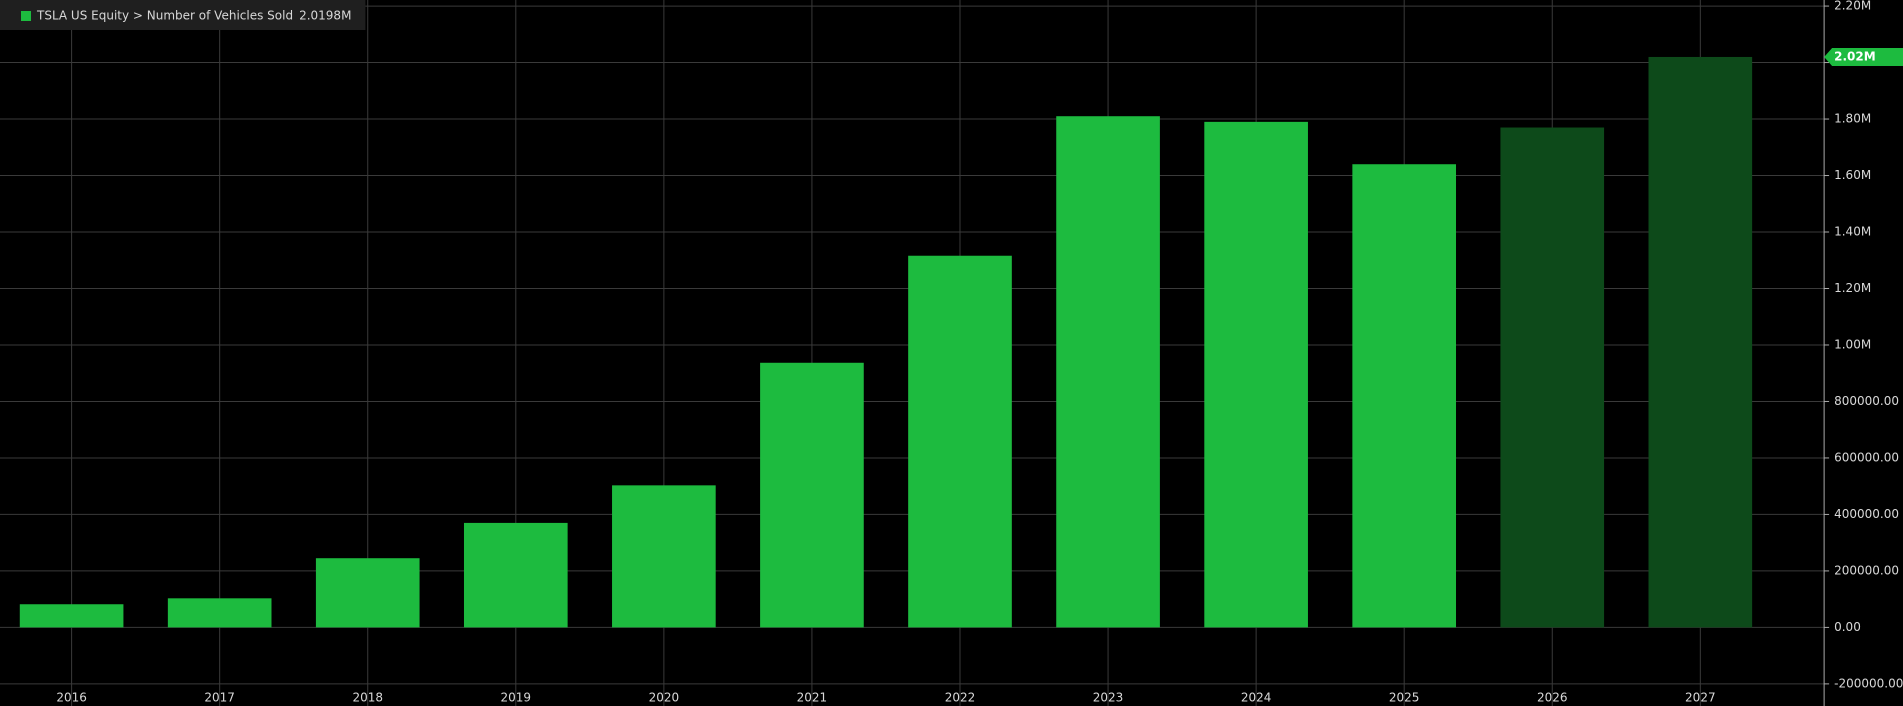  Describe the element at coordinates (1847, 627) in the screenshot. I see `y-tick-label: 0.00` at that location.